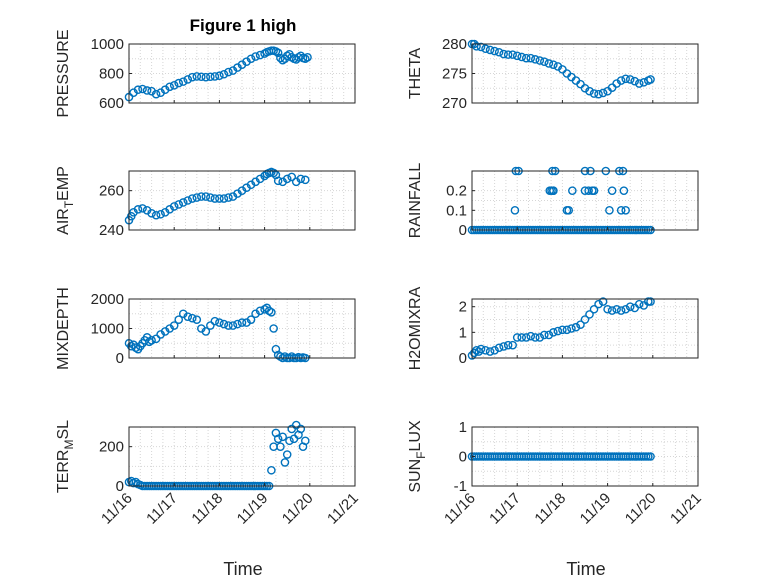  What do you see at coordinates (415, 201) in the screenshot?
I see `y-axis-label-rainfall: RAINFALL` at bounding box center [415, 201].